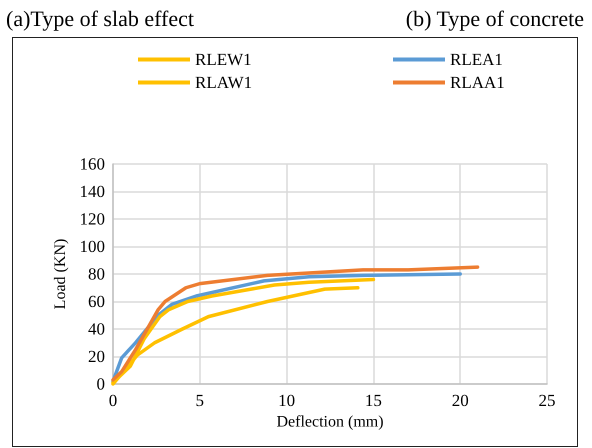  Describe the element at coordinates (476, 59) in the screenshot. I see `legend-label: RLEA1` at that location.